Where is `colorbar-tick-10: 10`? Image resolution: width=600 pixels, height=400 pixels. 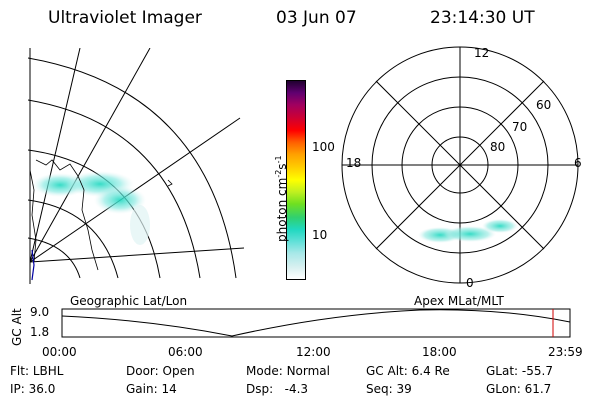 colorbar-tick-10: 10 is located at coordinates (320, 235).